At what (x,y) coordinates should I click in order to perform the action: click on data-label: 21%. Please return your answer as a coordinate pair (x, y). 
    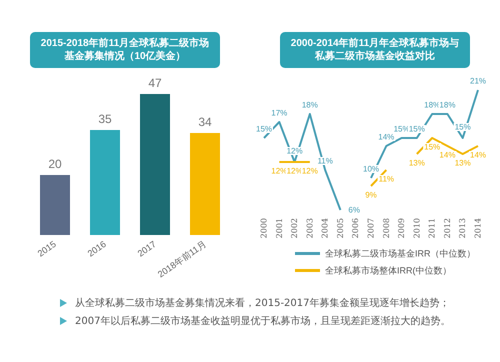
    Looking at the image, I should click on (478, 81).